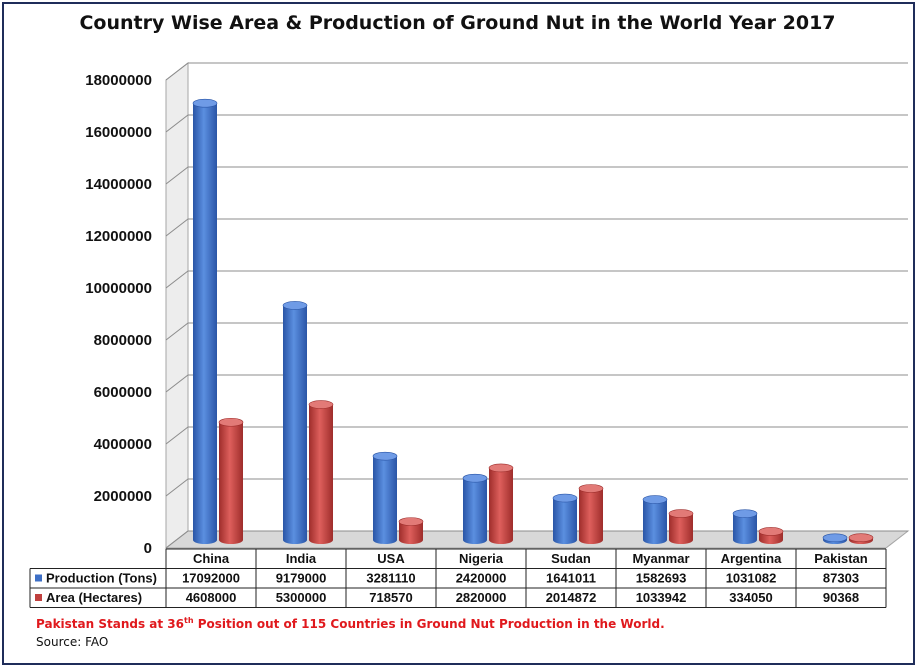  I want to click on y-tick-label: 18000000, so click(118, 80).